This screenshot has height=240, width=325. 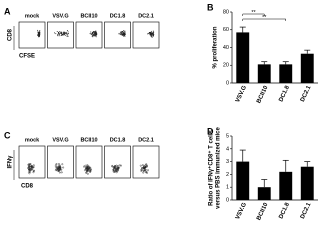 What do you see at coordinates (227, 149) in the screenshot?
I see `y-tick-label: 4` at bounding box center [227, 149].